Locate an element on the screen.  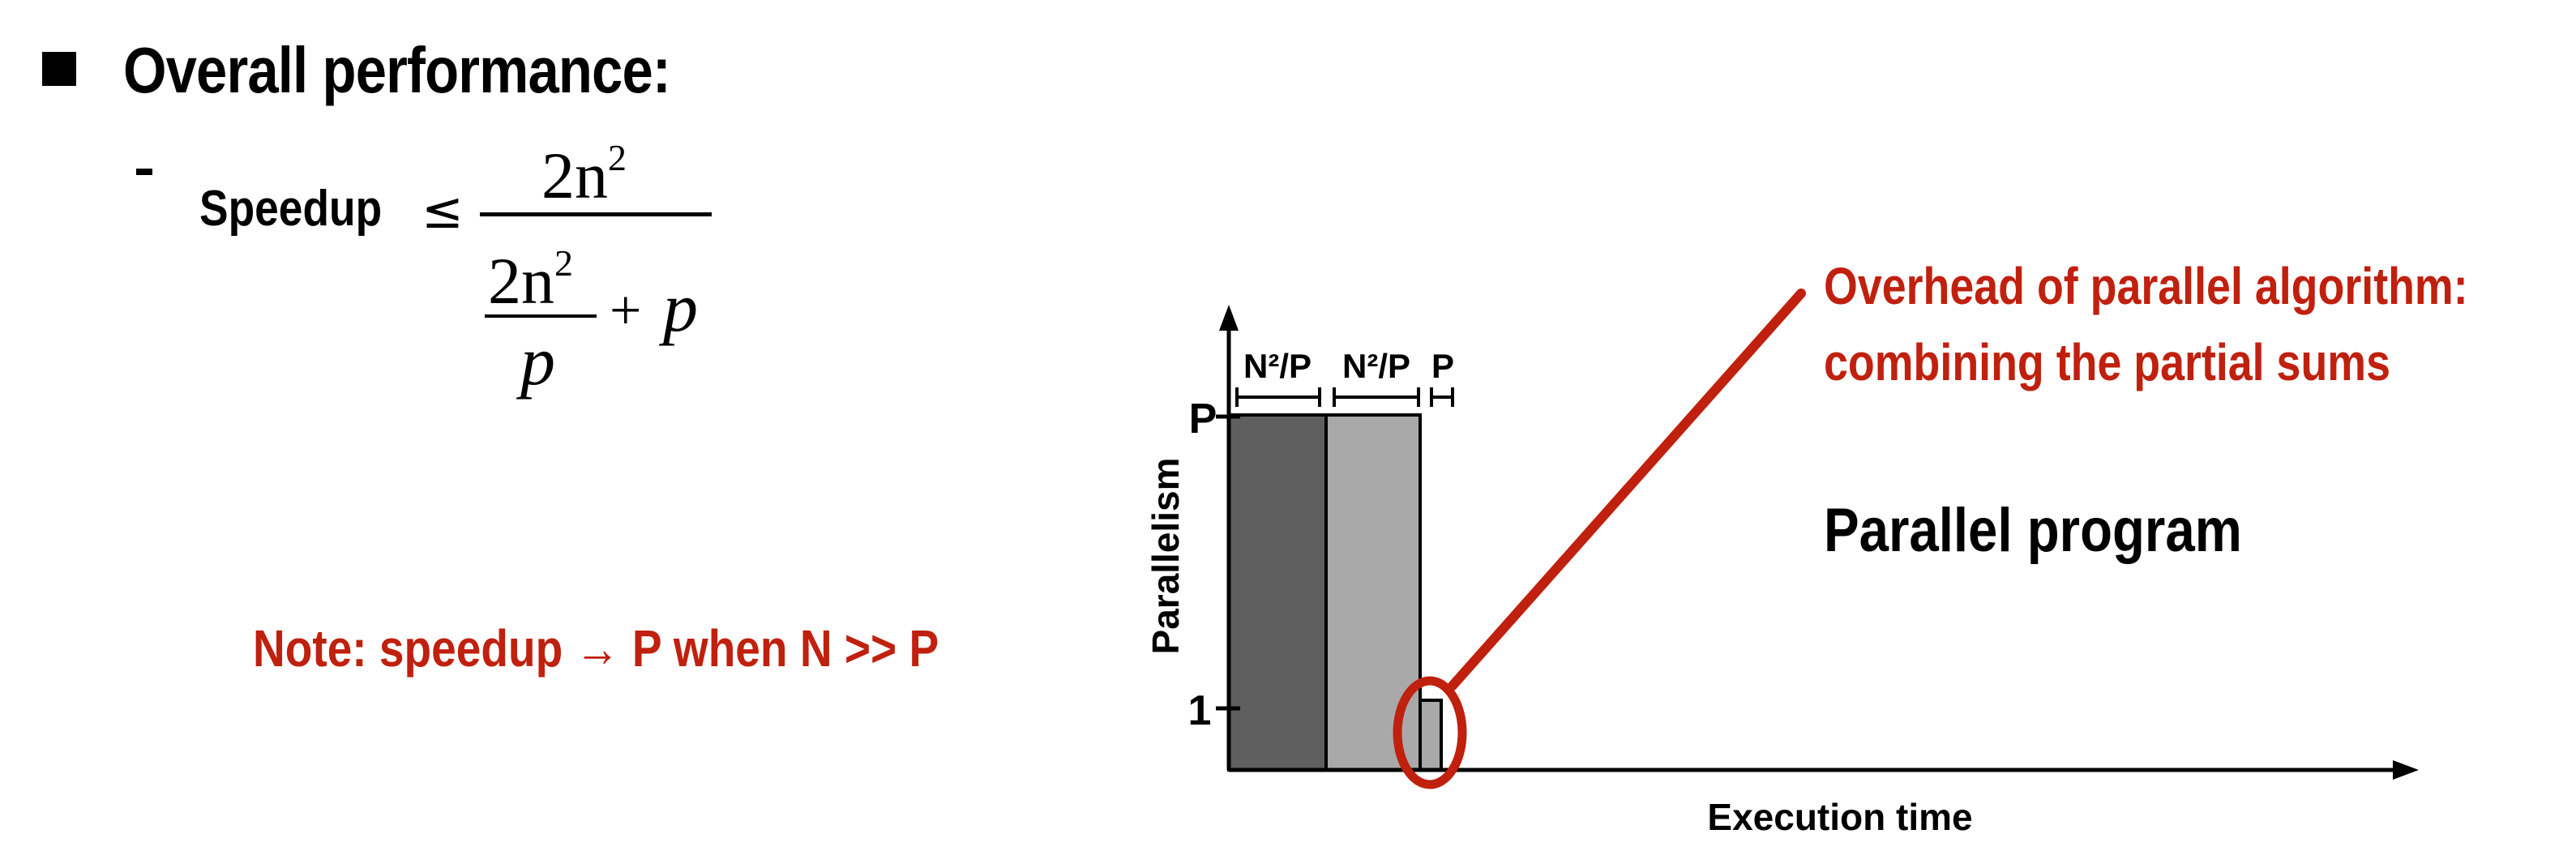
y-tick-label-P: P is located at coordinates (1203, 419).